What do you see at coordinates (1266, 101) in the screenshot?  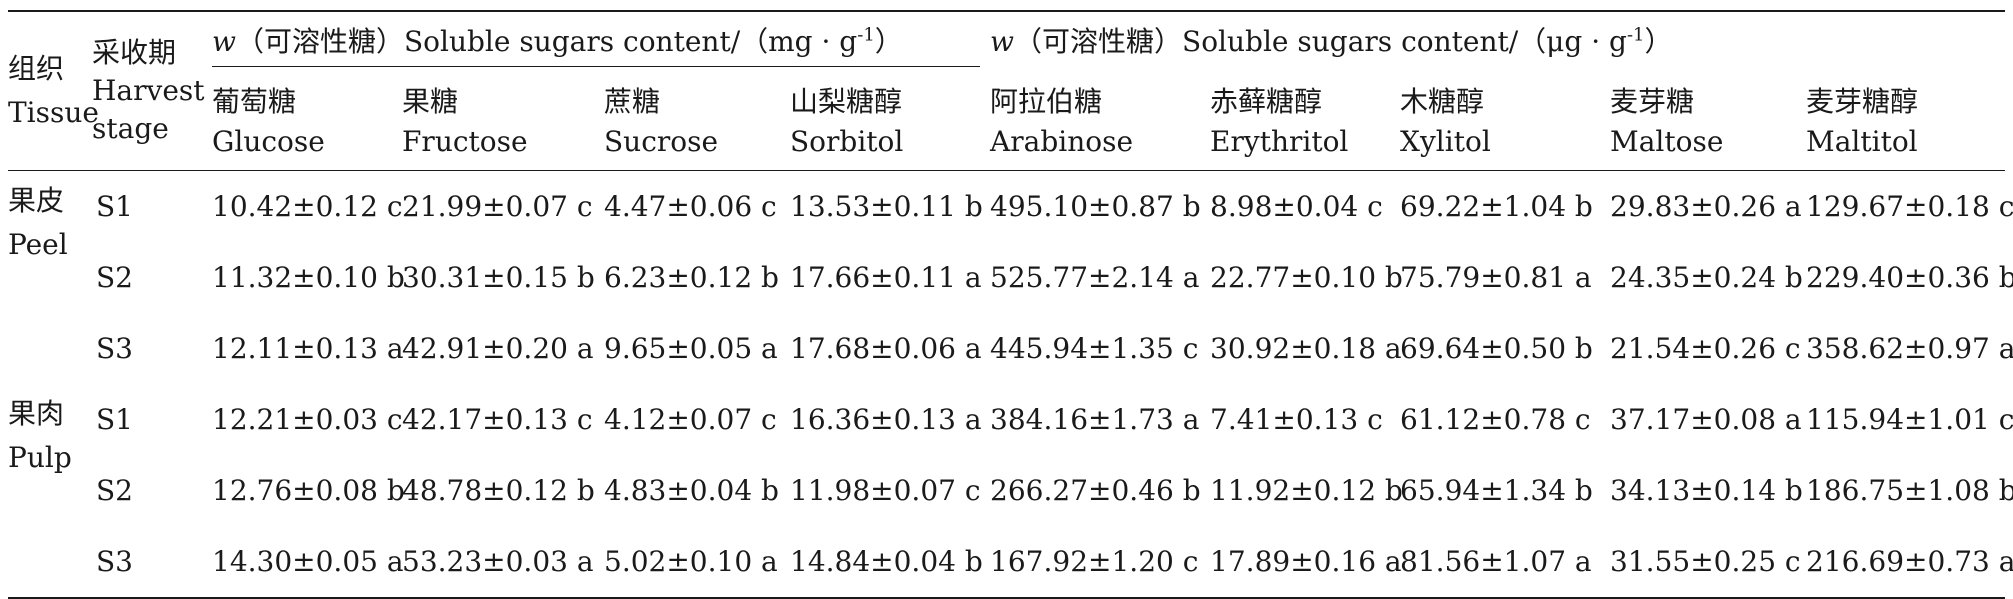 I see `header-col-line: 赤藓糖醇` at bounding box center [1266, 101].